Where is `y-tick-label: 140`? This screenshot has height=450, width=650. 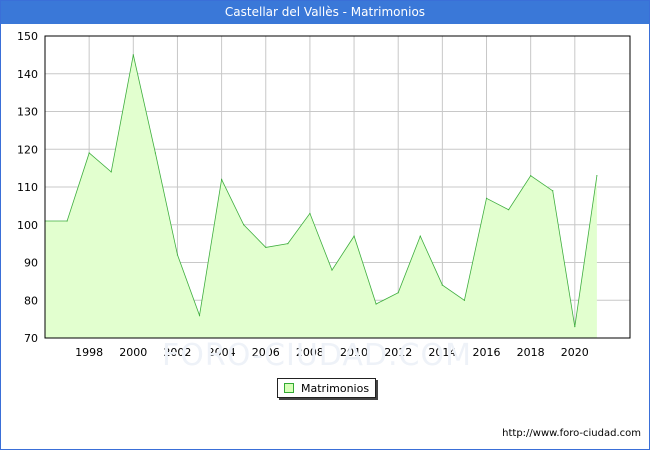
y-tick-label: 140 is located at coordinates (27, 74).